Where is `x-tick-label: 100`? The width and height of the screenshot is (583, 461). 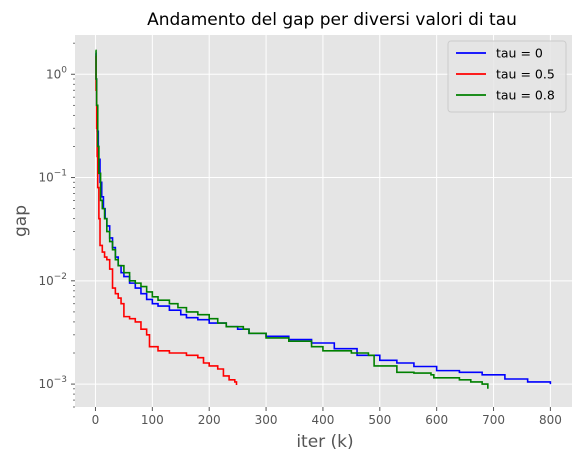
x-tick-label: 100 is located at coordinates (152, 420).